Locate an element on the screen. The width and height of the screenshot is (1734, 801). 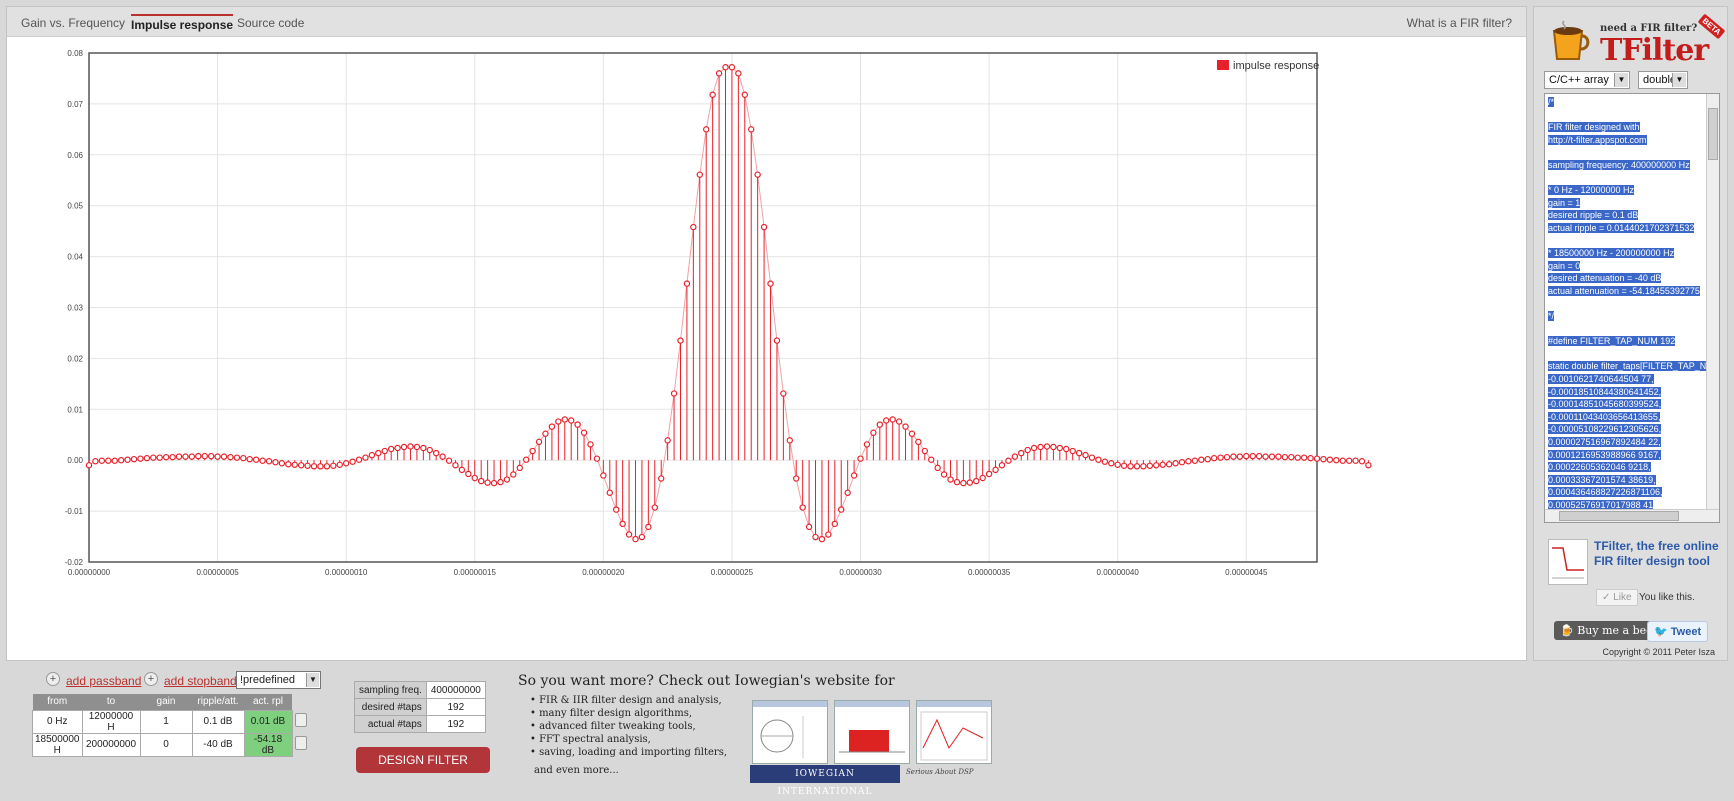
horizontal-scrollbar is located at coordinates (1632, 515).